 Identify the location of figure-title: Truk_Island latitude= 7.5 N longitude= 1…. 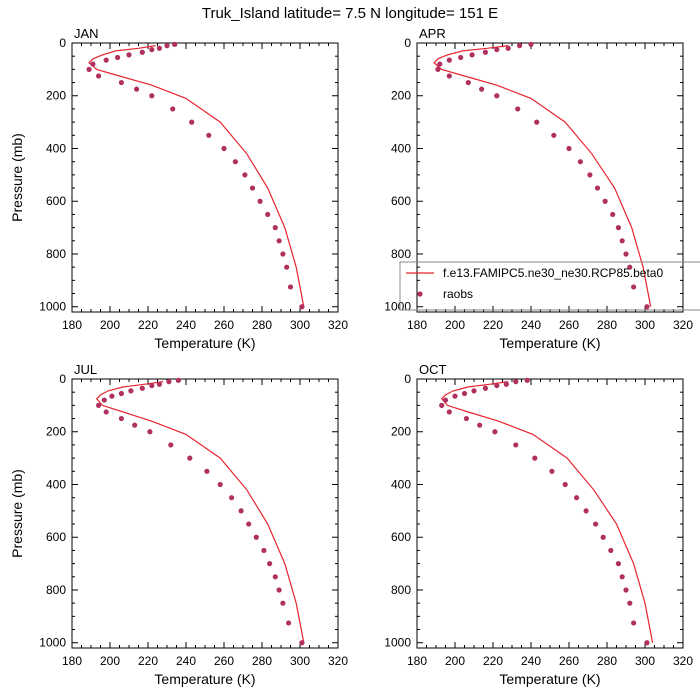
(350, 13).